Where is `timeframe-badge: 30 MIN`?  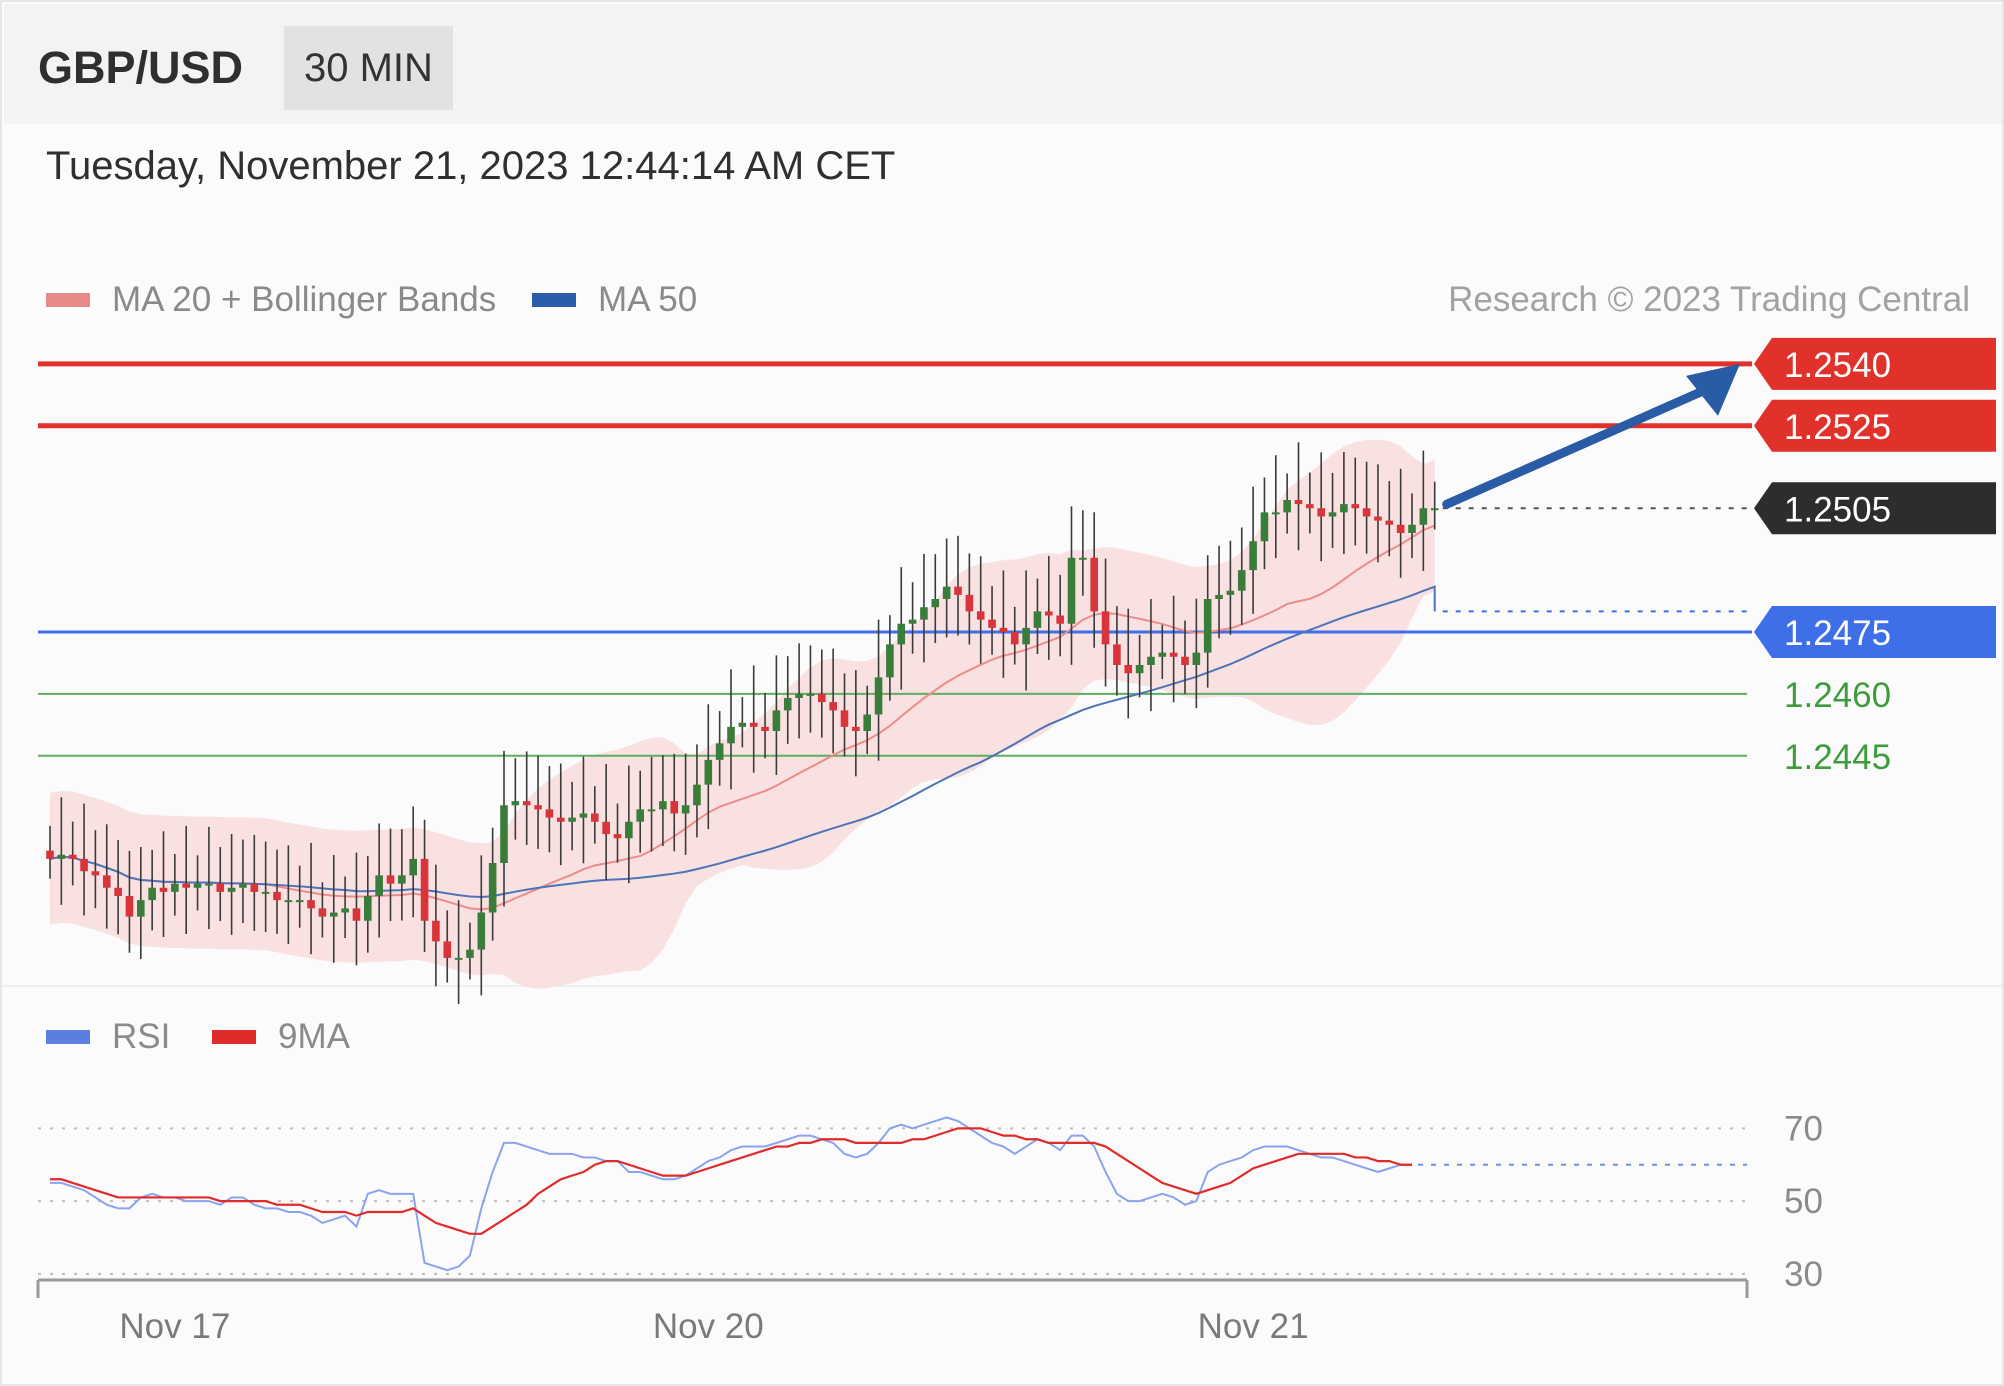
timeframe-badge: 30 MIN is located at coordinates (368, 68).